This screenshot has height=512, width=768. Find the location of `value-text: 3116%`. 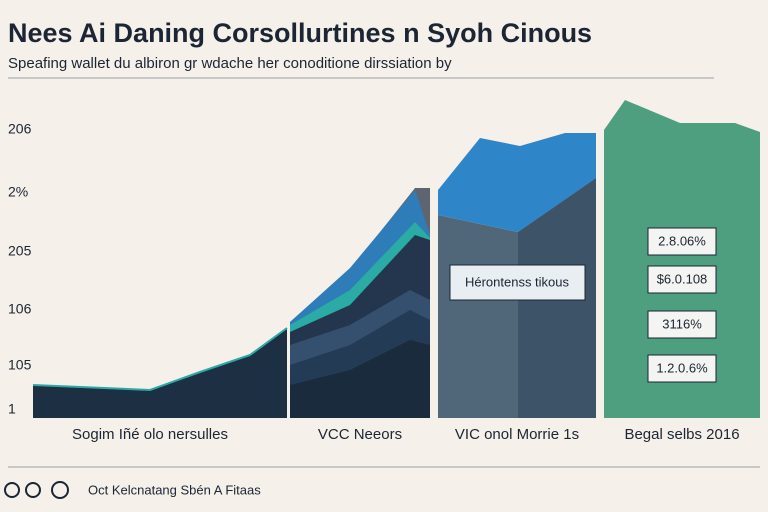

value-text: 3116% is located at coordinates (682, 323).